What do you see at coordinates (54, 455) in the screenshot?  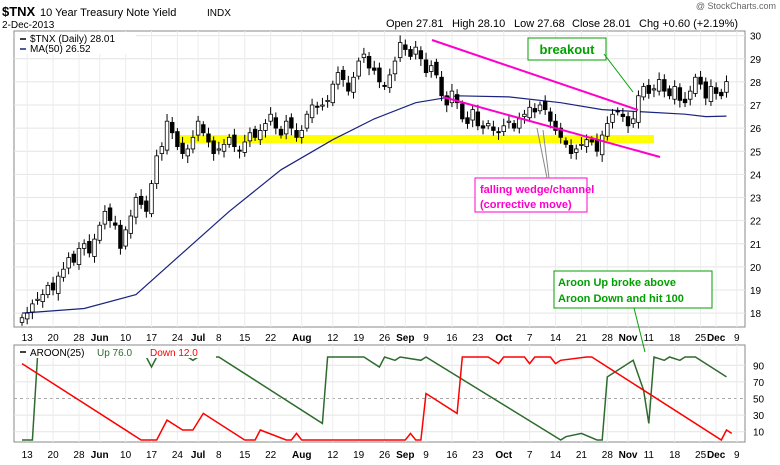 I see `aroon-xtick-20: 20` at bounding box center [54, 455].